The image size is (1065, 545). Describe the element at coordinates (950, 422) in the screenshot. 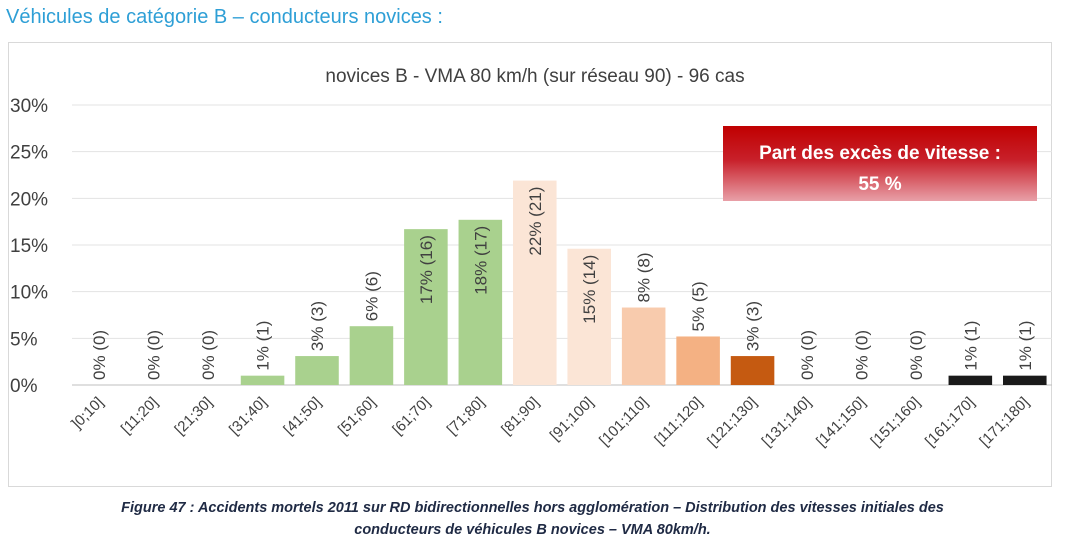

I see `x-tick-label: [161;170]` at that location.